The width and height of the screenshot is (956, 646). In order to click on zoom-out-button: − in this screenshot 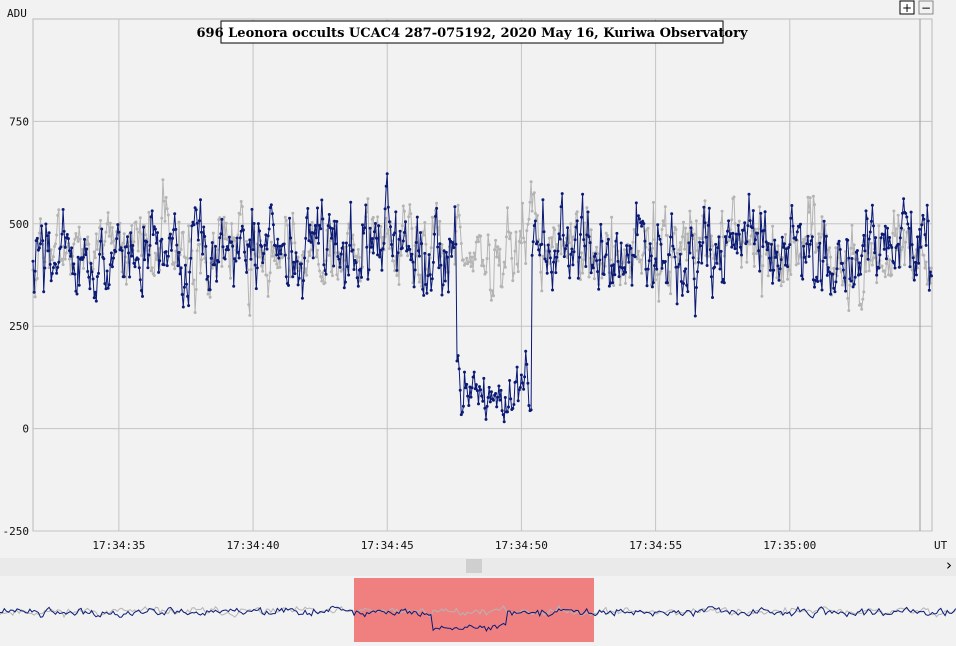, I will do `click(926, 7)`.